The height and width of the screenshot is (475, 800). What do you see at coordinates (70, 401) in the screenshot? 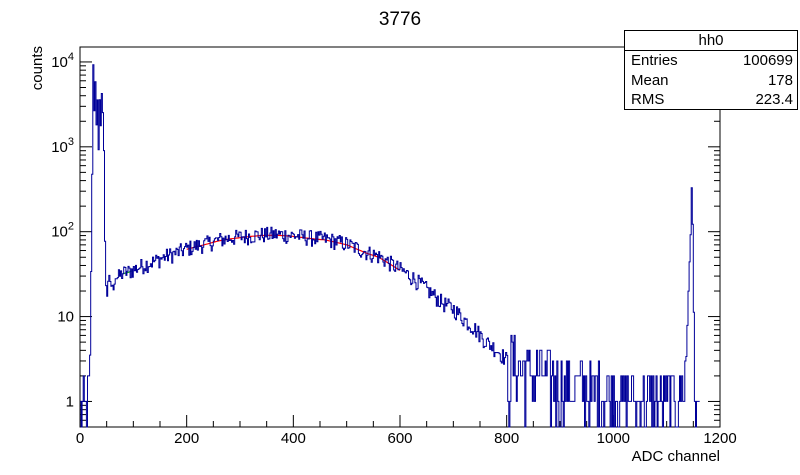
I see `y-tick-label: 1` at bounding box center [70, 401].